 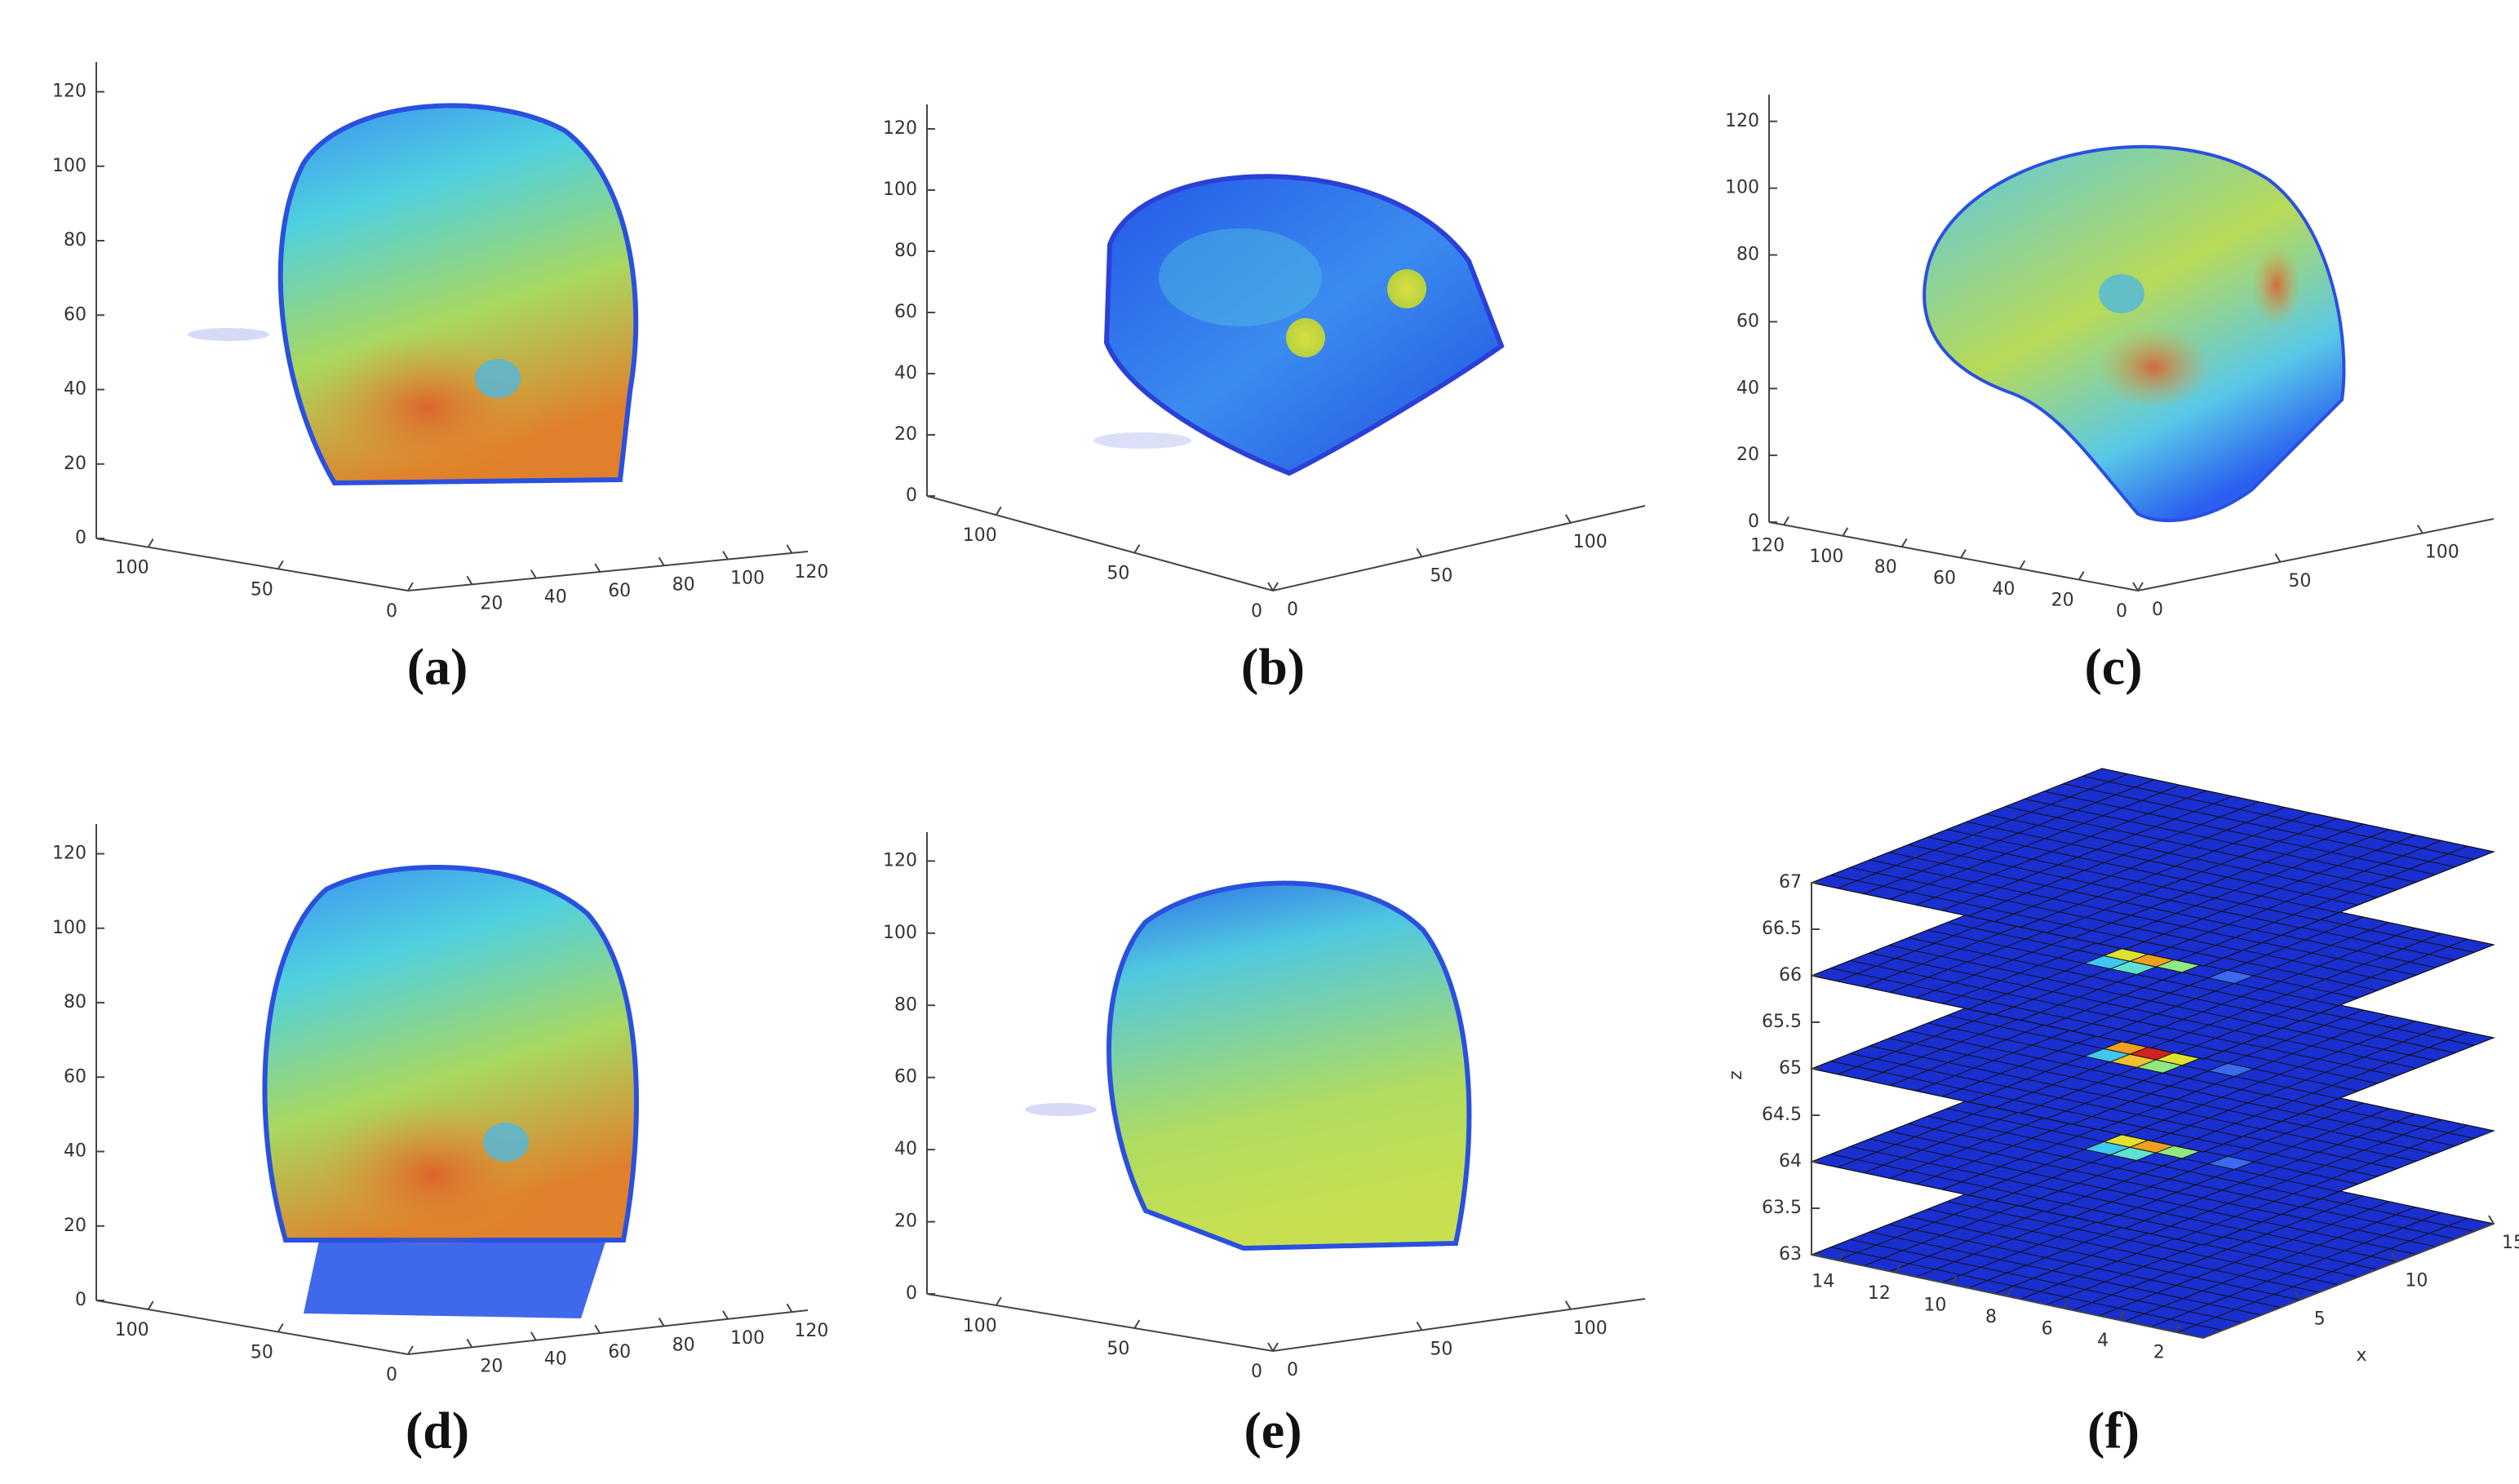 What do you see at coordinates (2320, 1319) in the screenshot?
I see `x-tick-label: 5` at bounding box center [2320, 1319].